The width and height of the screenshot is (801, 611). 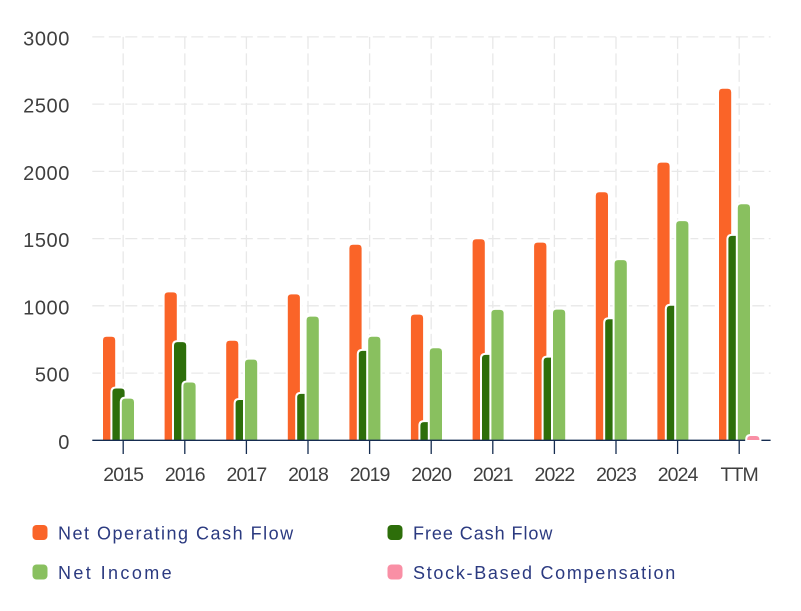 What do you see at coordinates (46, 308) in the screenshot?
I see `svg-text: 1000` at bounding box center [46, 308].